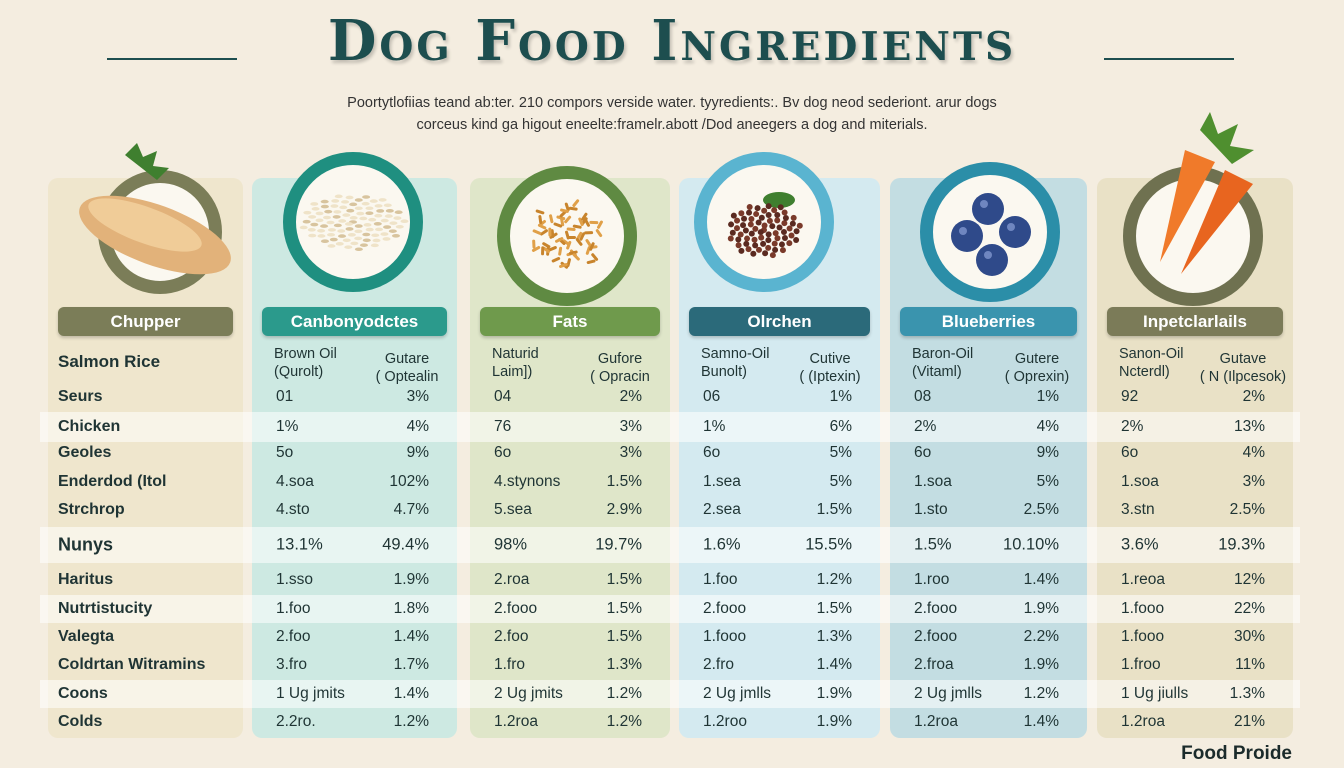 This screenshot has height=768, width=1344. I want to click on percent-cell: 12%, so click(1249, 579).